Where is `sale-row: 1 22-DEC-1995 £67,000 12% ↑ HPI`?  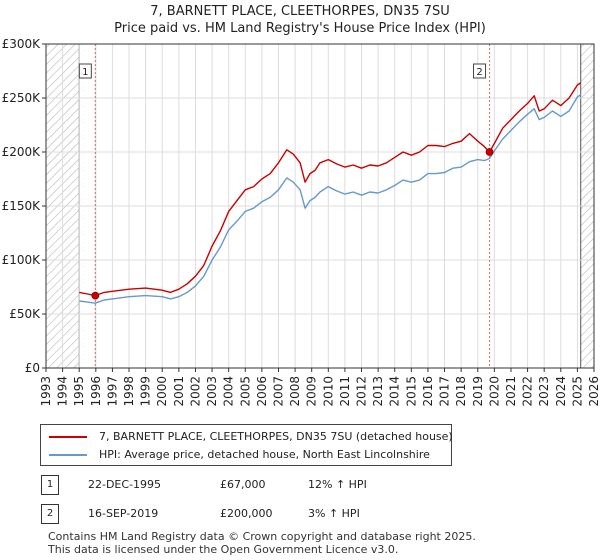
sale-row: 1 22-DEC-1995 £67,000 12% ↑ HPI is located at coordinates (310, 485).